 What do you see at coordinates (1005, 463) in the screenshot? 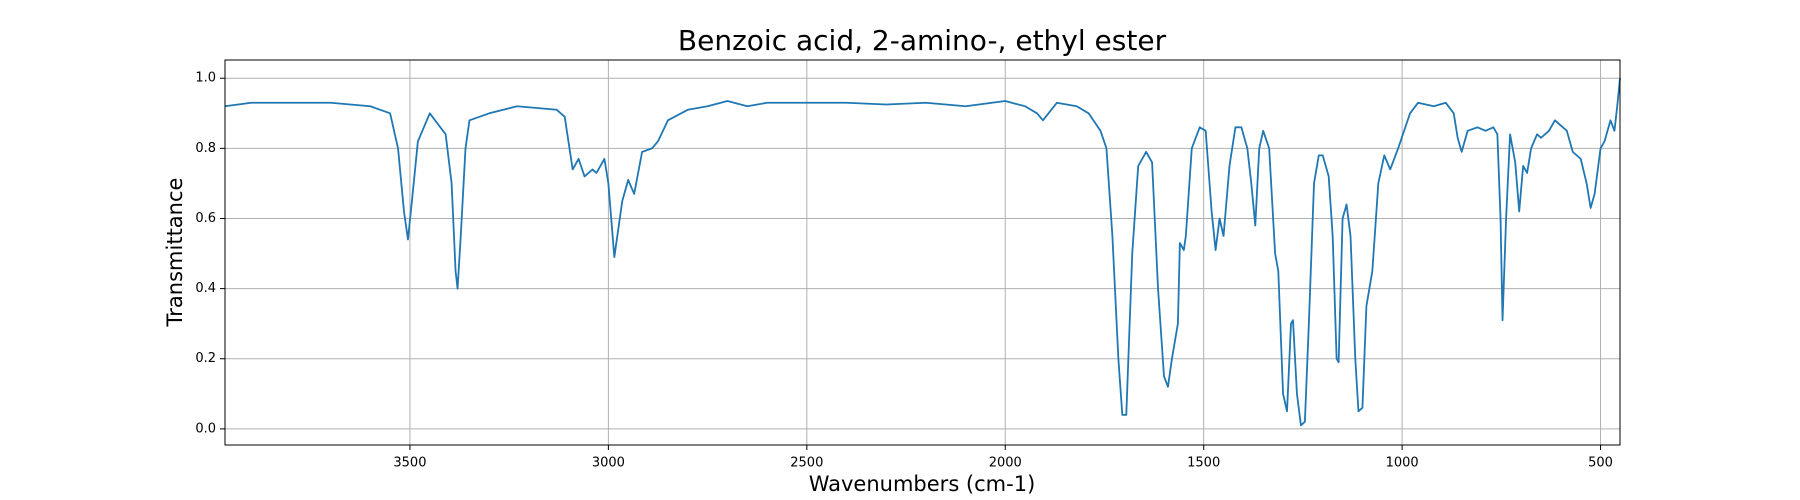
I see `x-tick-label: 2000` at bounding box center [1005, 463].